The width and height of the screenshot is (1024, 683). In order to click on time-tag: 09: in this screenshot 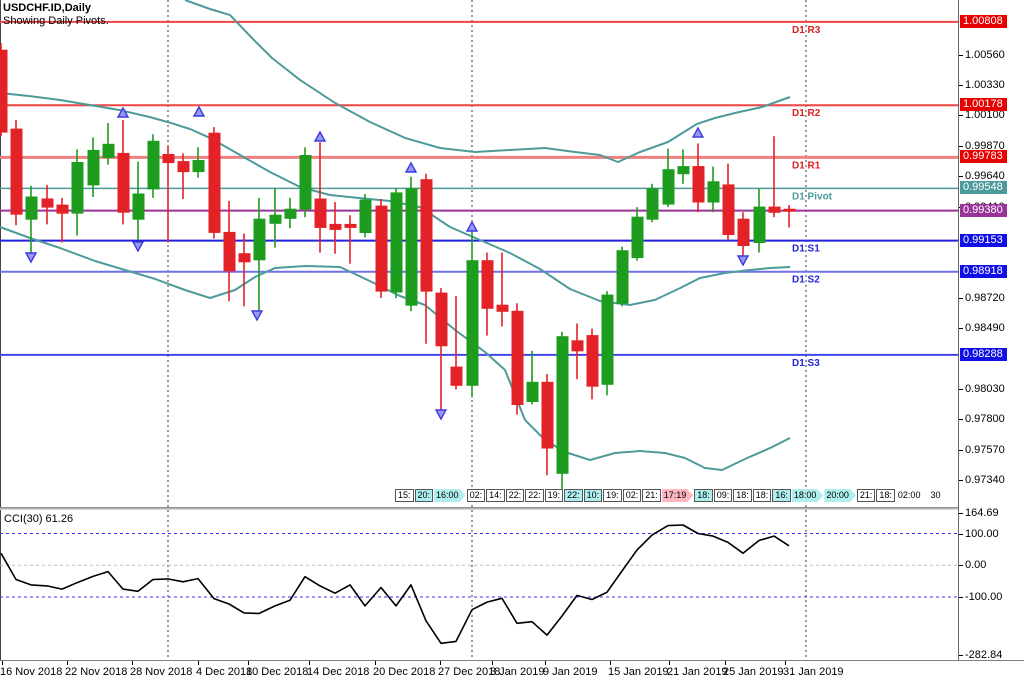, I will do `click(723, 495)`.